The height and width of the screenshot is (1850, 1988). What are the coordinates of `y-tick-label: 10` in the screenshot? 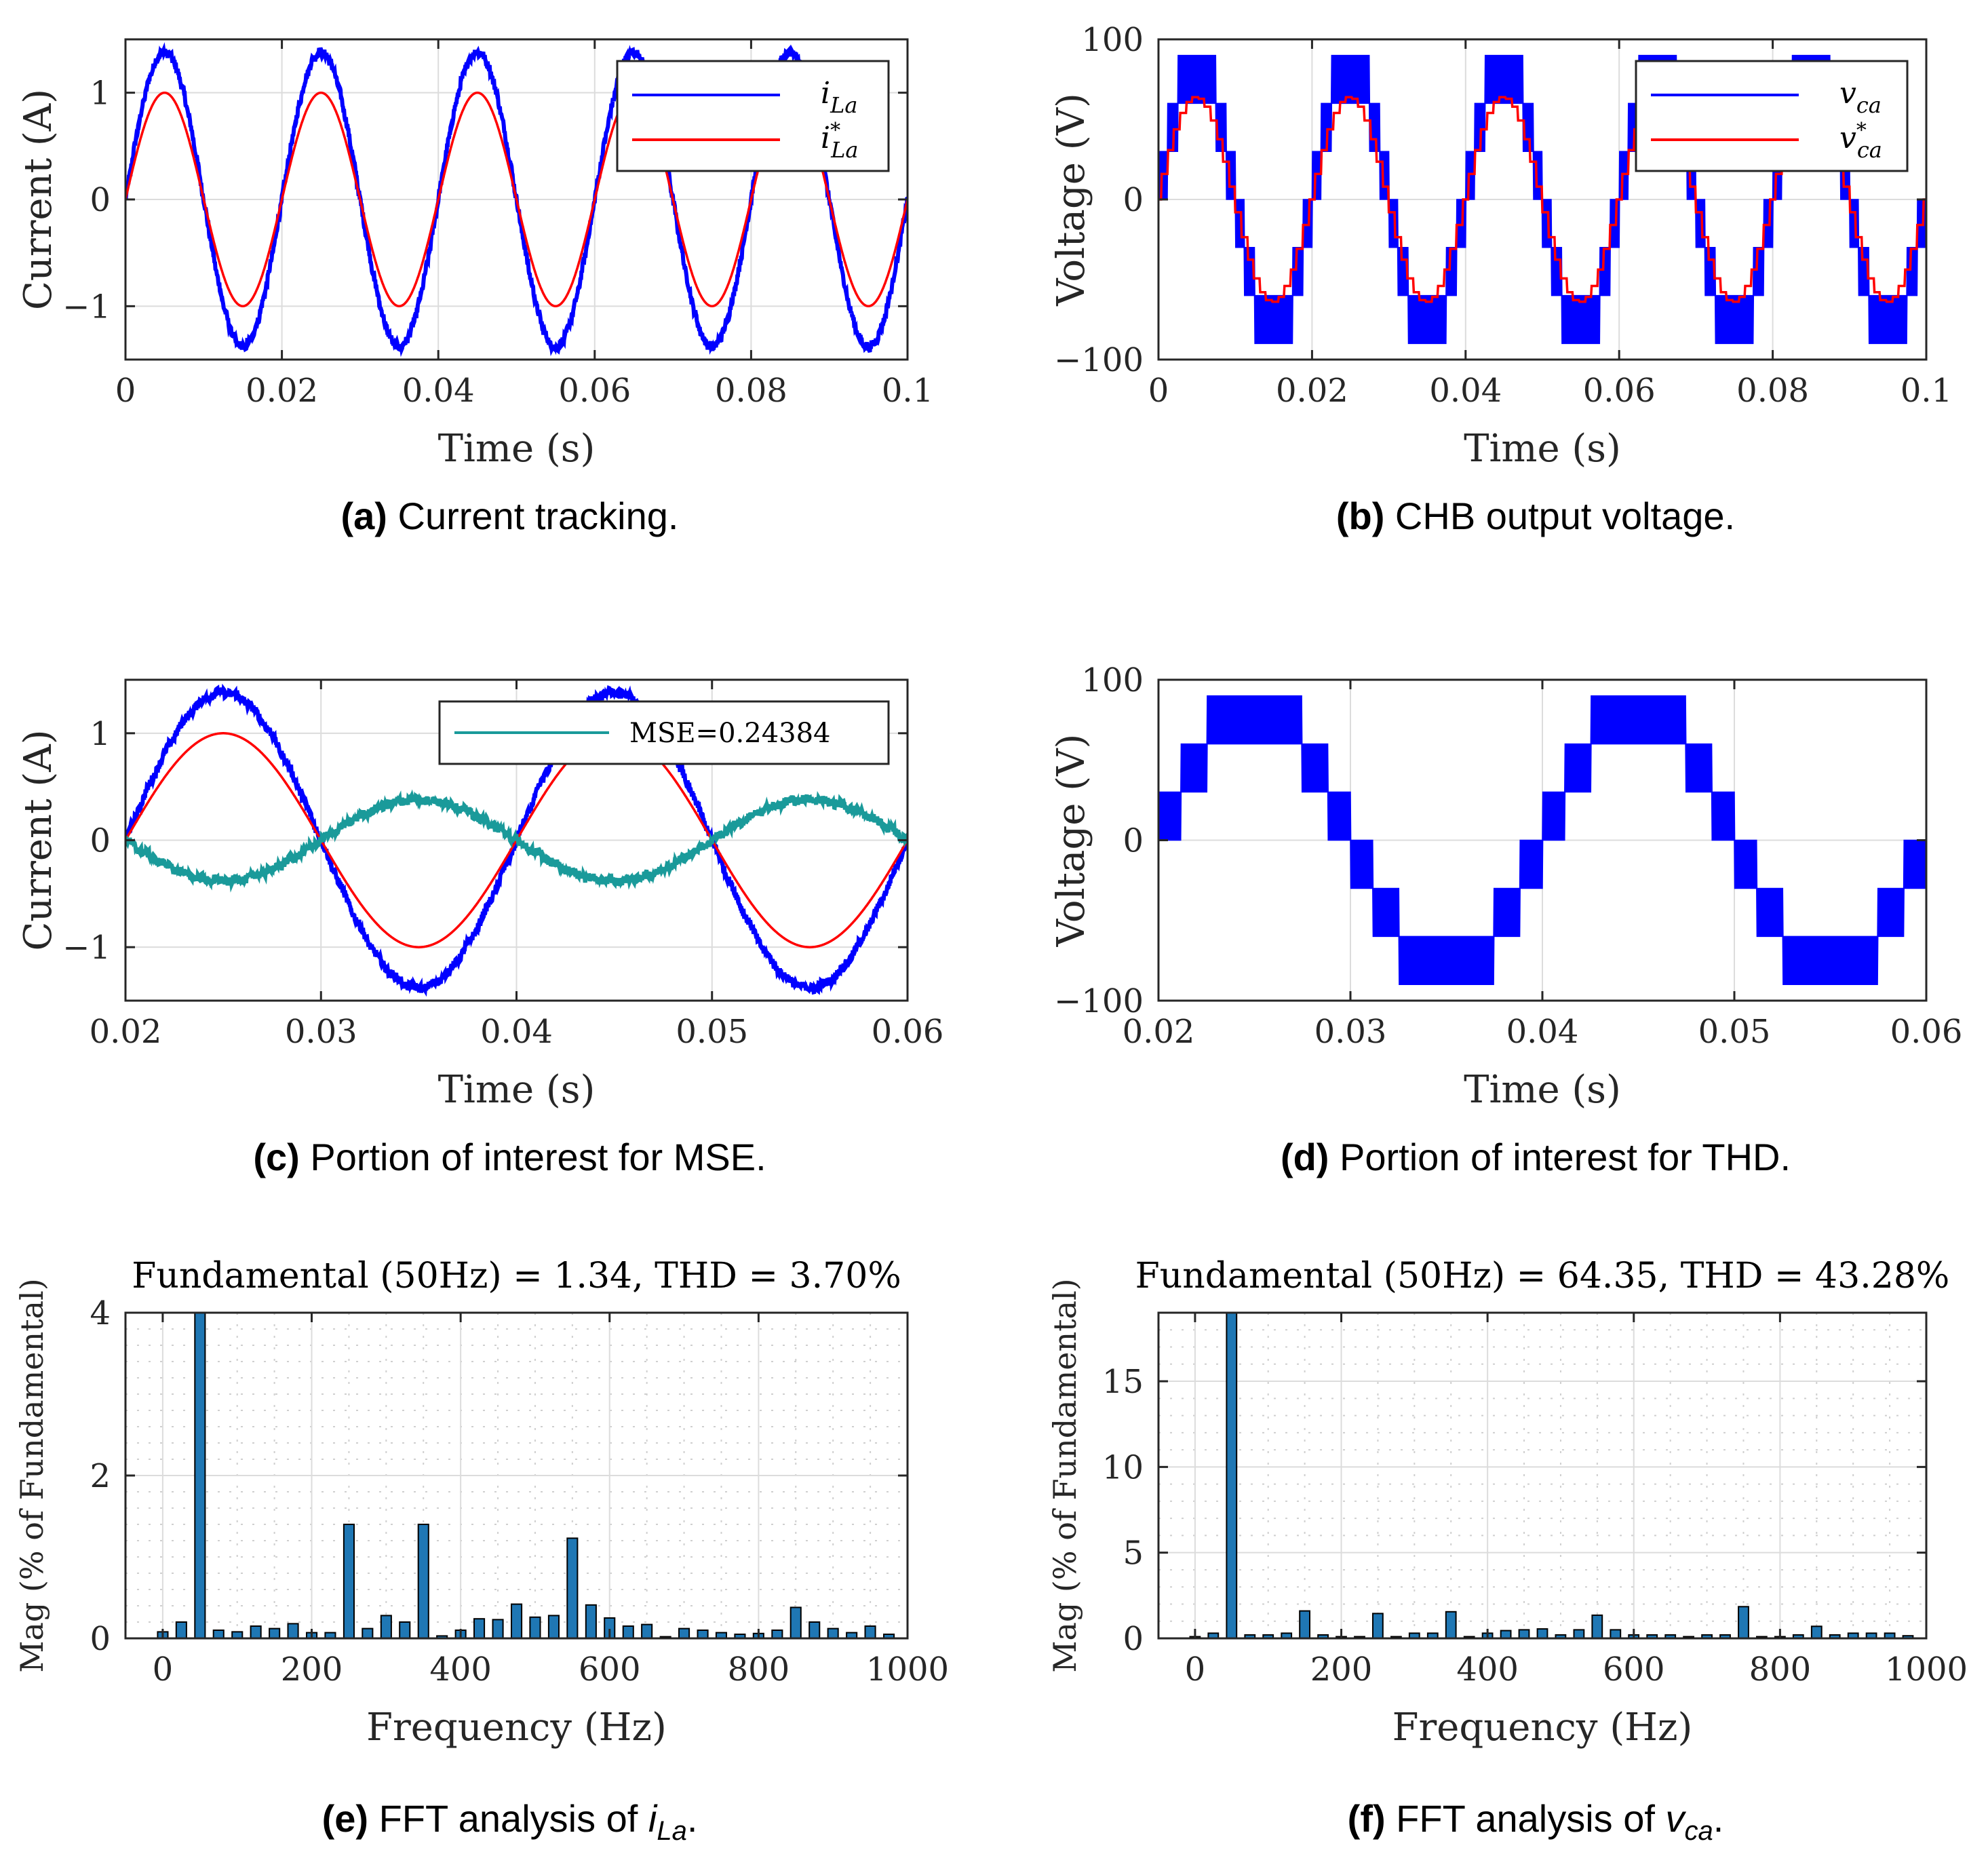 It's located at (1123, 1467).